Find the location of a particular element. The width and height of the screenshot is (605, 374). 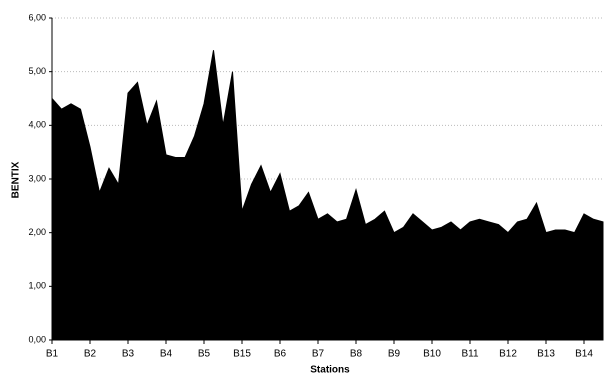

x-axis-title: Stations is located at coordinates (330, 369).